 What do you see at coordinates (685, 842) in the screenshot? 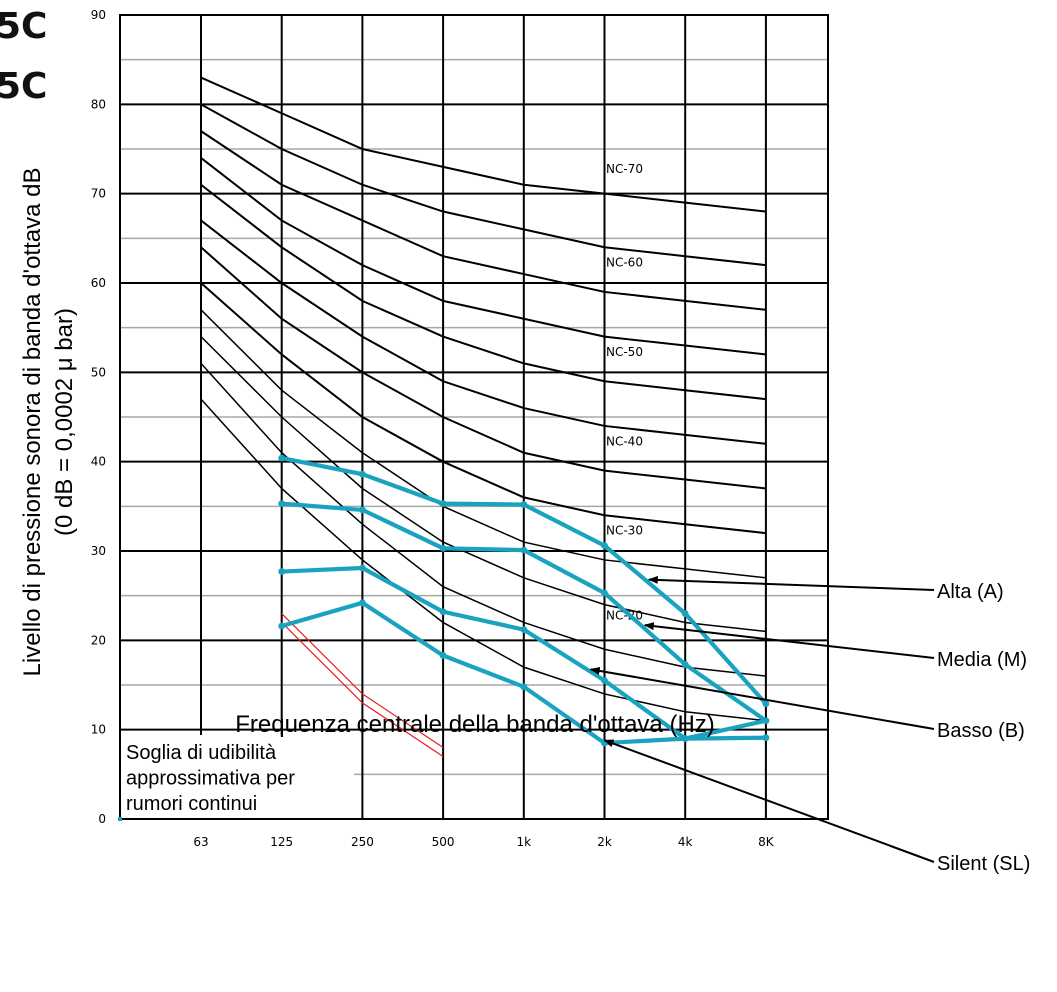
I see `x-tick-label: 4k` at bounding box center [685, 842].